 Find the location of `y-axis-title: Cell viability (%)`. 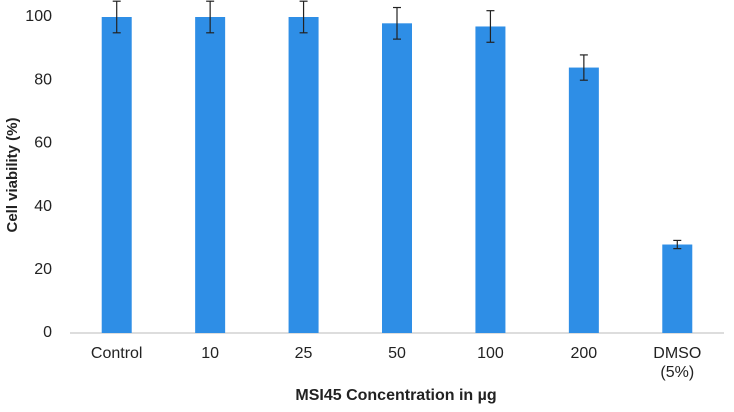

y-axis-title: Cell viability (%) is located at coordinates (12, 174).